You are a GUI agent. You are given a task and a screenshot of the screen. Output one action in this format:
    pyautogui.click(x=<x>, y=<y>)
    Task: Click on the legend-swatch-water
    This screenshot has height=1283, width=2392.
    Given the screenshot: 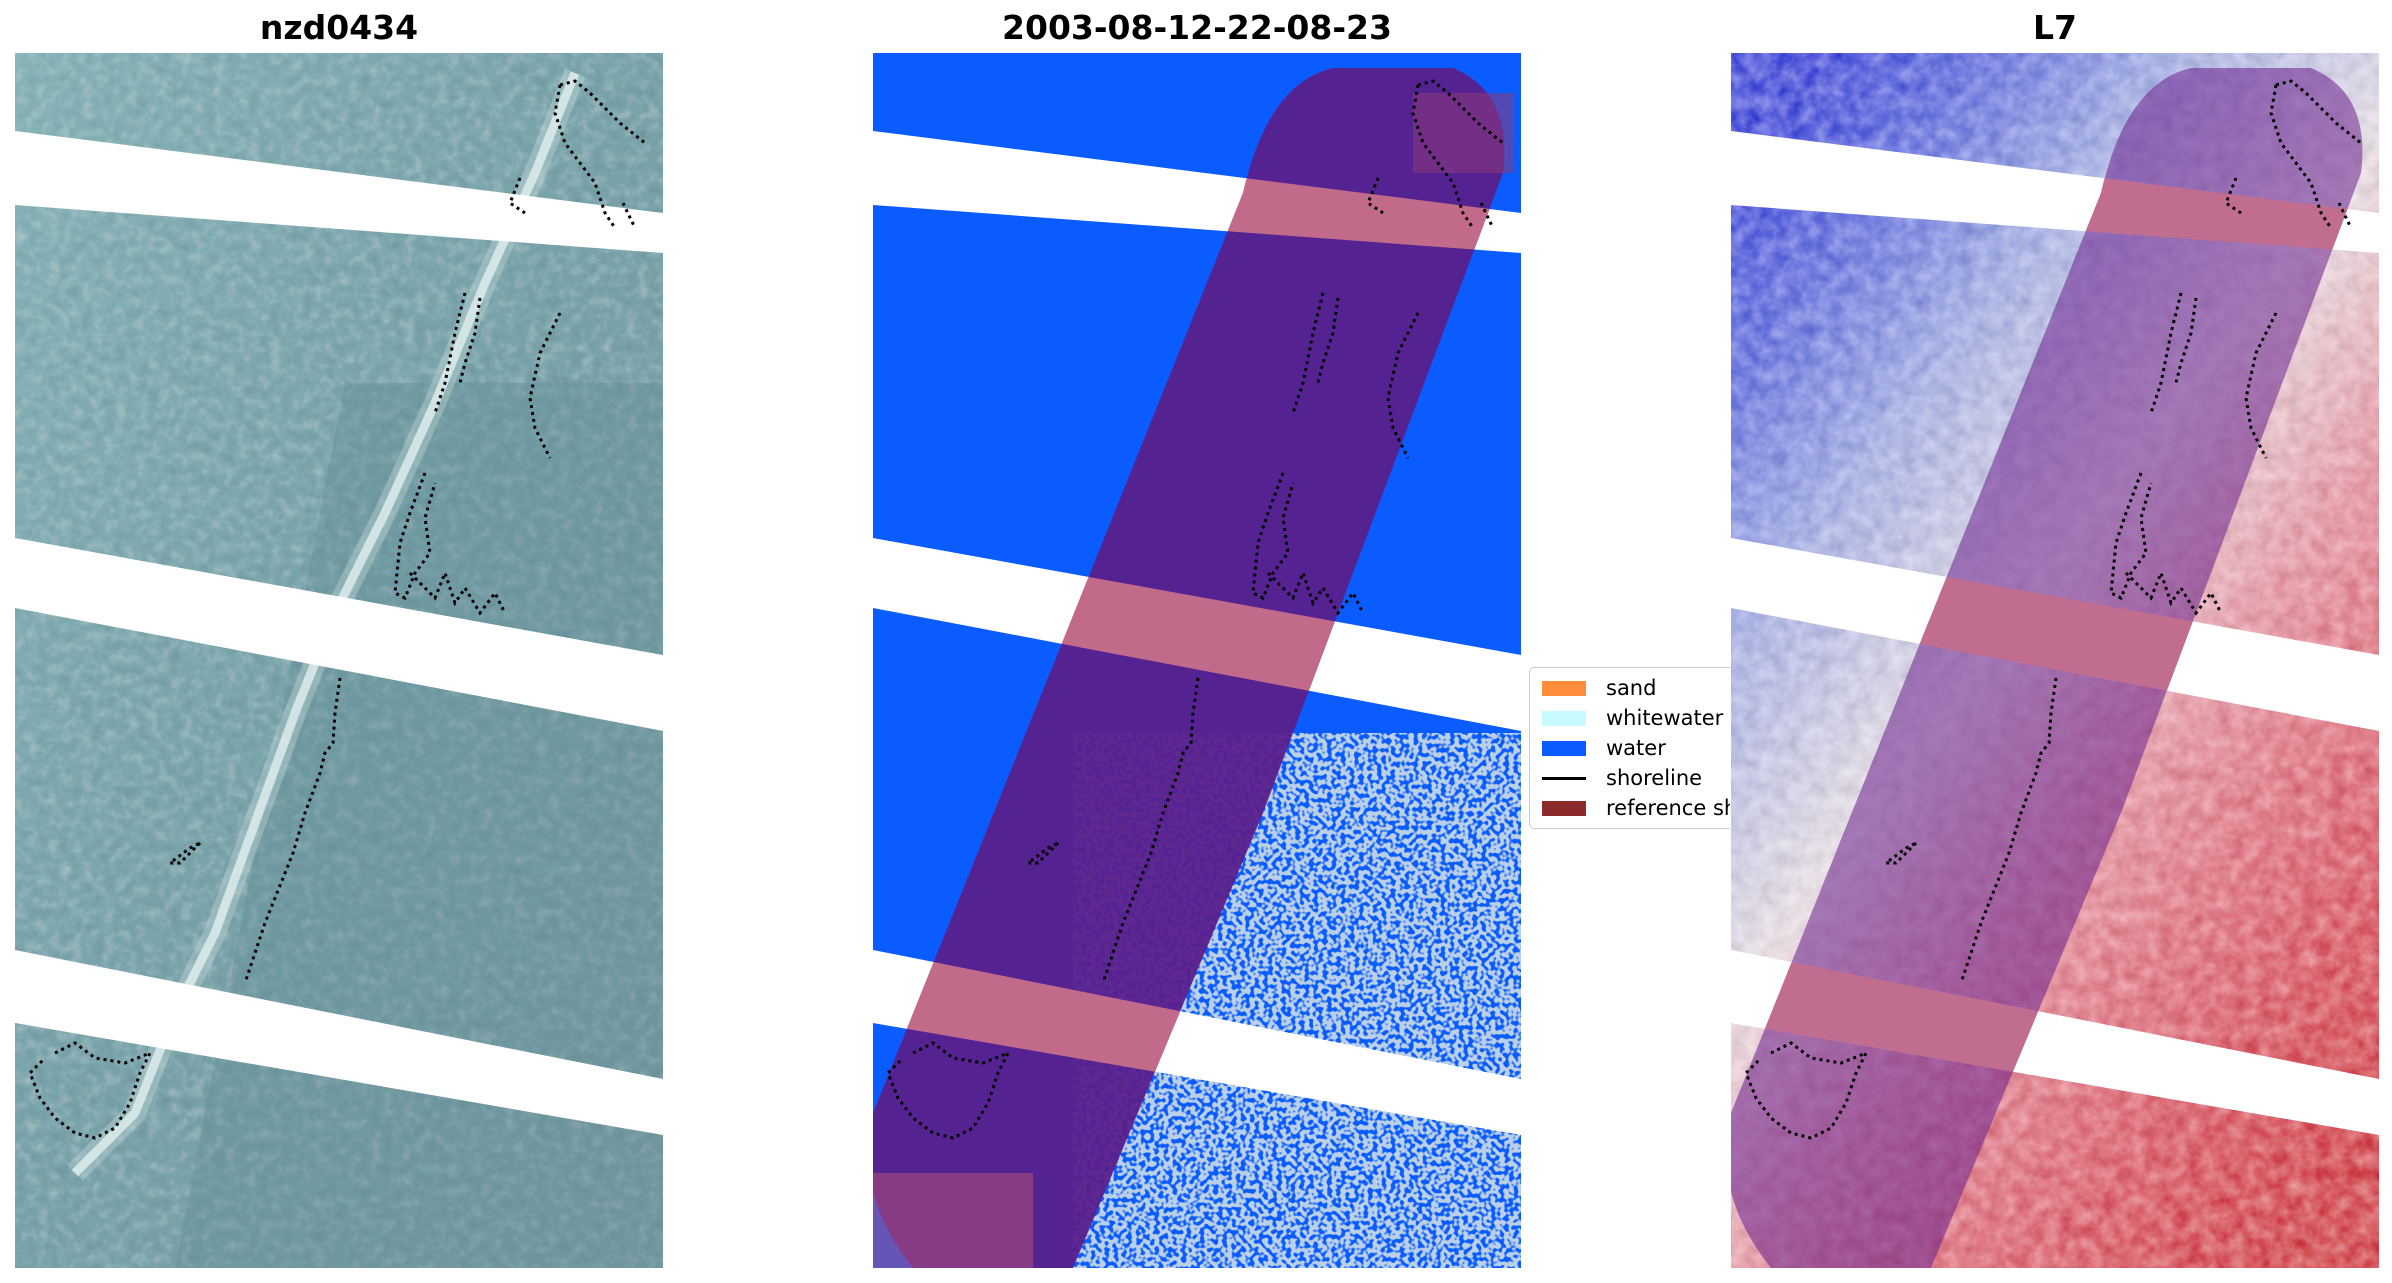 What is the action you would take?
    pyautogui.click(x=1564, y=748)
    